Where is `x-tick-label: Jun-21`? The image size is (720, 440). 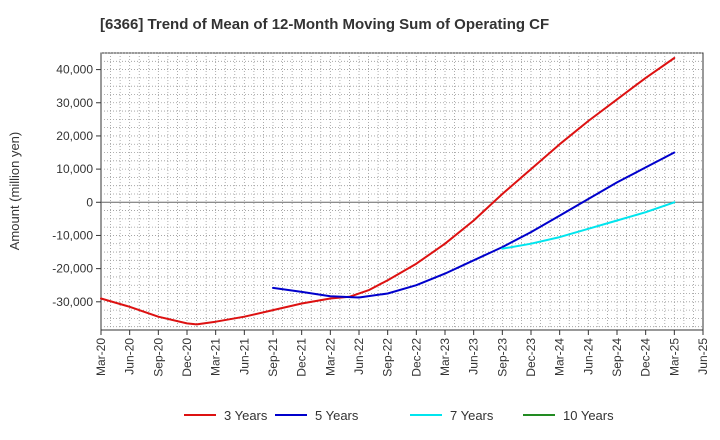
x-tick-label: Jun-21 is located at coordinates (244, 356).